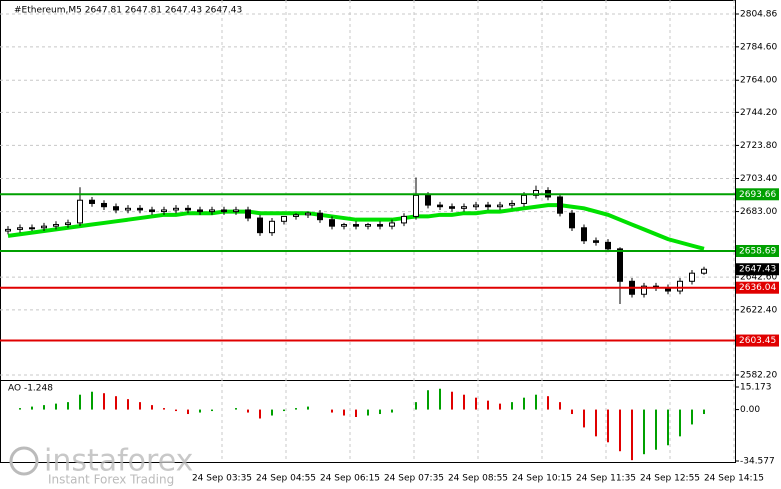 This screenshot has height=489, width=781. I want to click on y-tick-label: 2703.40, so click(758, 179).